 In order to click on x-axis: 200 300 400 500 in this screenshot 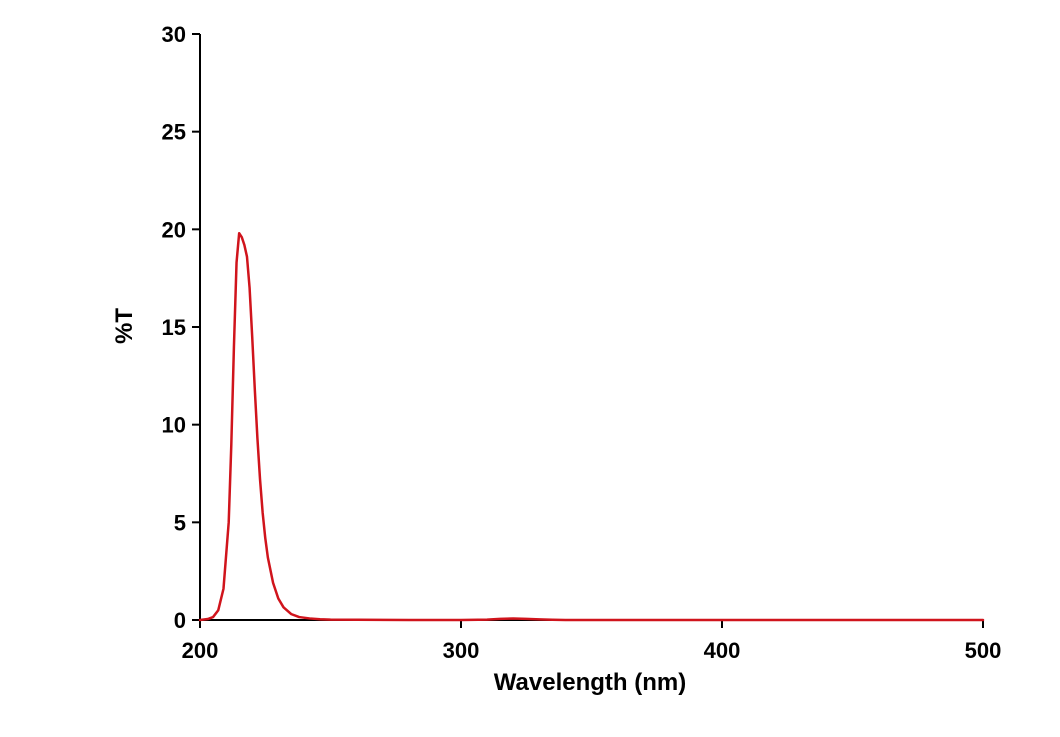, I will do `click(592, 641)`.